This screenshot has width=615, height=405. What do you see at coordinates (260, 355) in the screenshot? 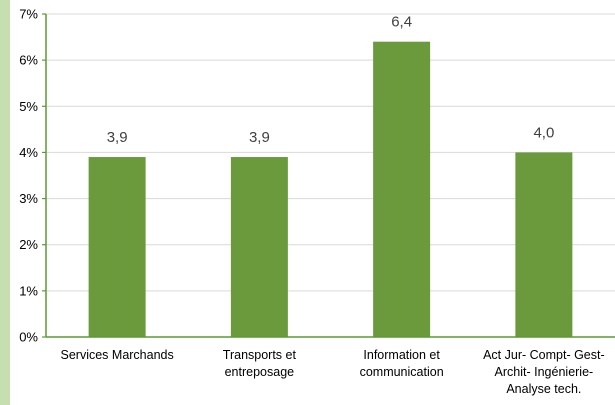
I see `category-label-line: Transports et` at bounding box center [260, 355].